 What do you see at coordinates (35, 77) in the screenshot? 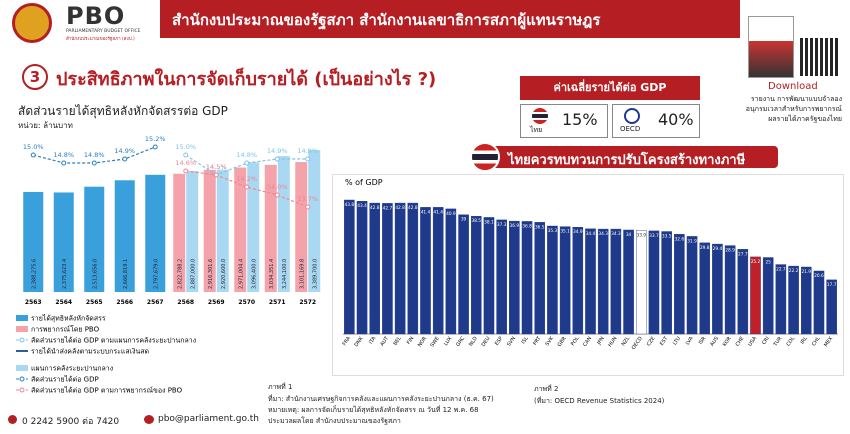
I see `section-number: 3` at bounding box center [35, 77].